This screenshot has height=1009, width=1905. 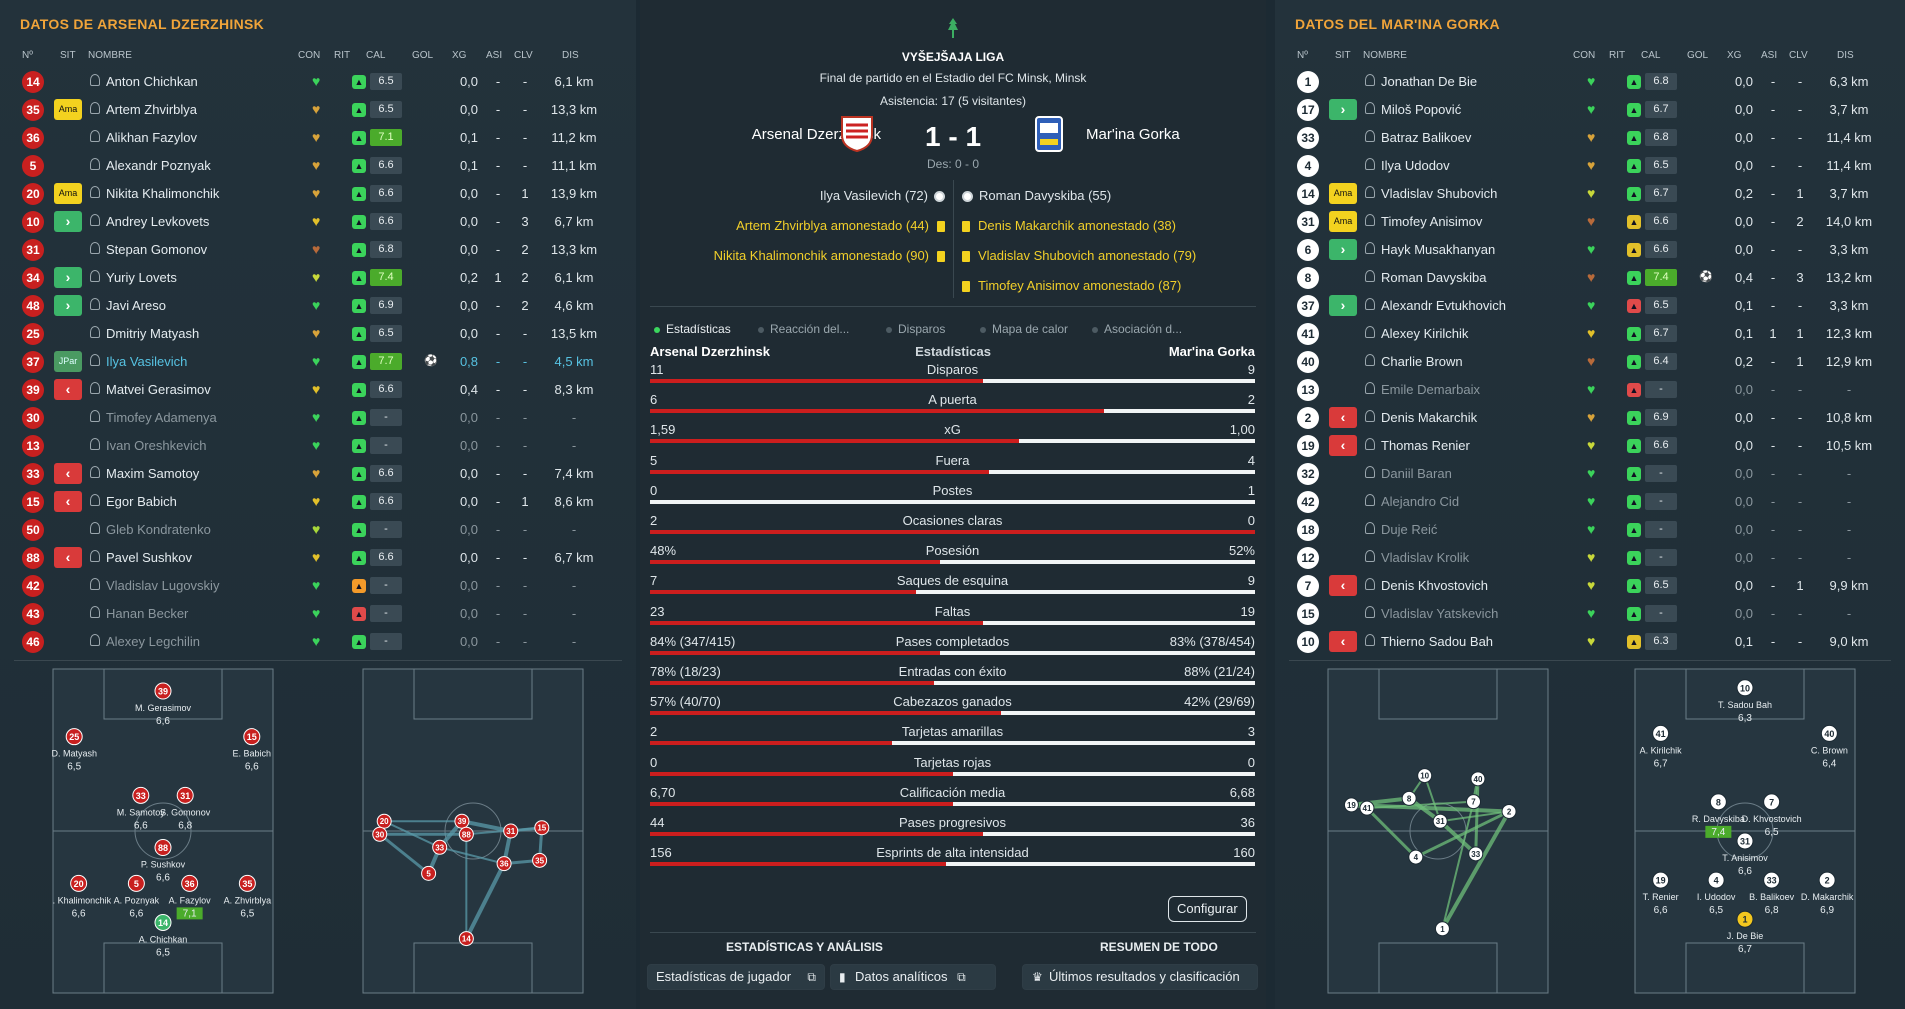 What do you see at coordinates (1434, 585) in the screenshot?
I see `player-name: Denis Khvostovich` at bounding box center [1434, 585].